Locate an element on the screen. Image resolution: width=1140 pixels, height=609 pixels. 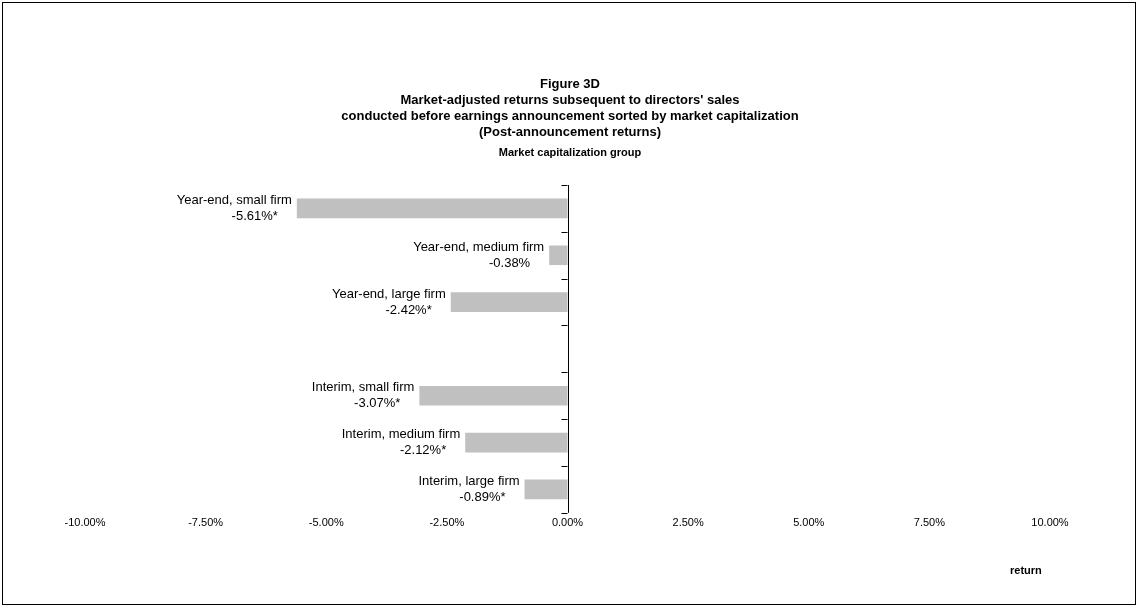
x-axis-title: return is located at coordinates (1026, 570).